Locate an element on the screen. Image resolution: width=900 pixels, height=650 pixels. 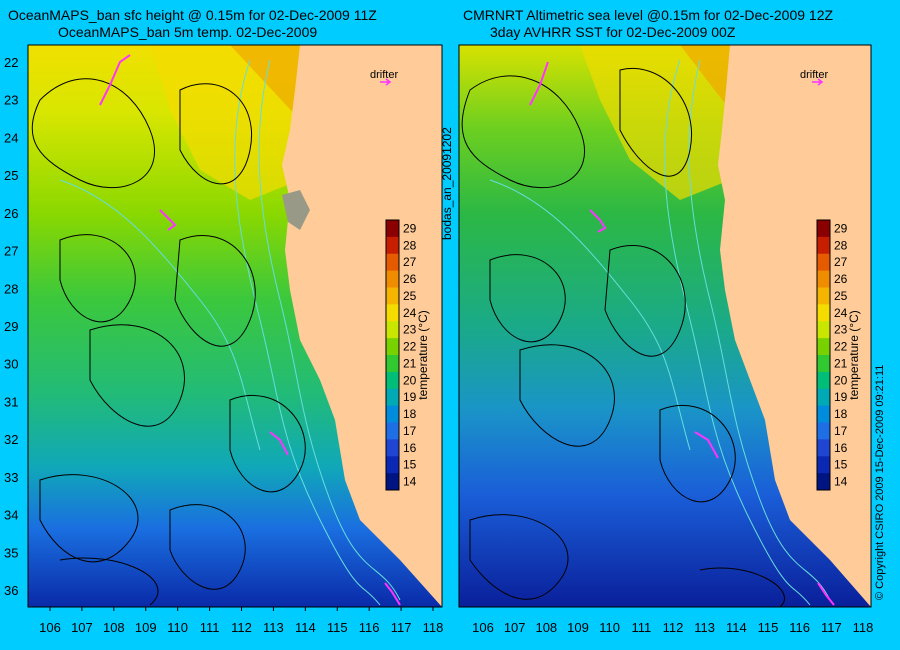
right-colorbar-tick: 16 is located at coordinates (841, 448).